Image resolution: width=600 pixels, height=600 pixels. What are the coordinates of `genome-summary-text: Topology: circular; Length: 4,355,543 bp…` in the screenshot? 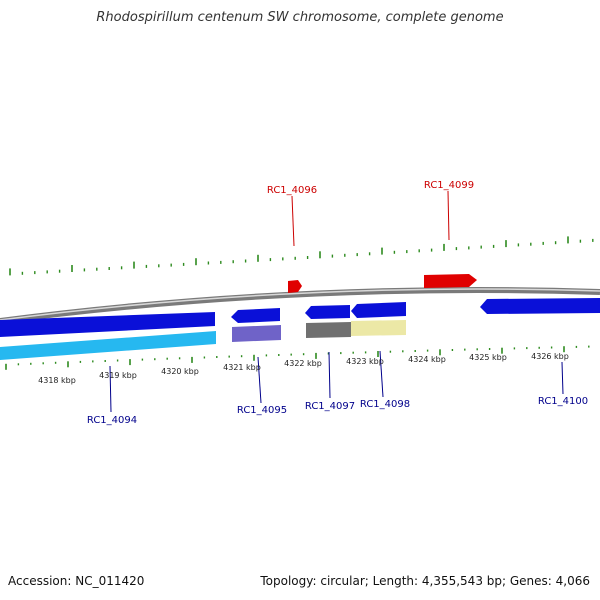 It's located at (425, 581).